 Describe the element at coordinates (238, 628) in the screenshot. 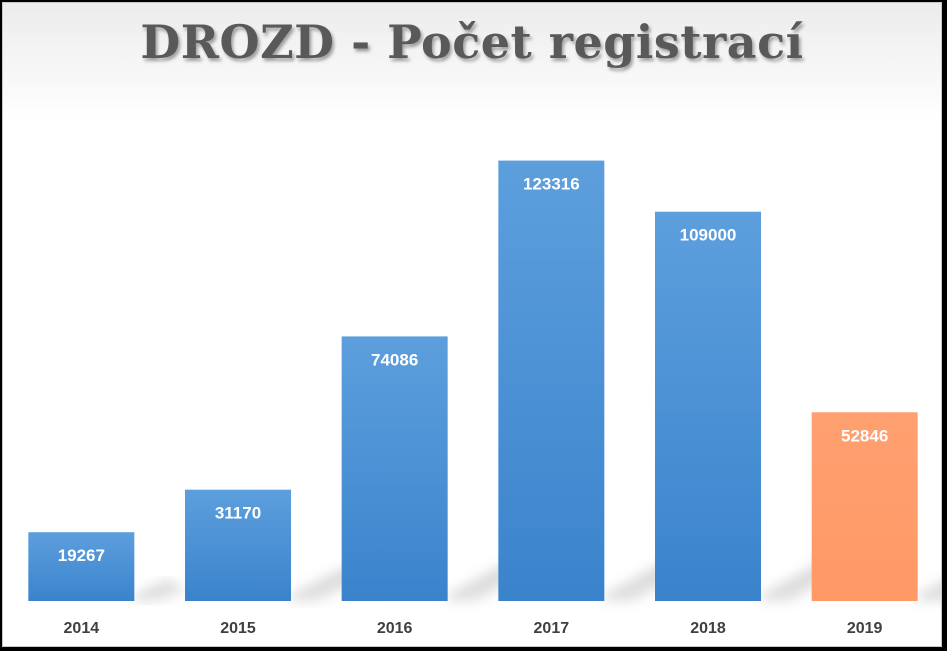

I see `x-tick-label-2015: 2015` at that location.